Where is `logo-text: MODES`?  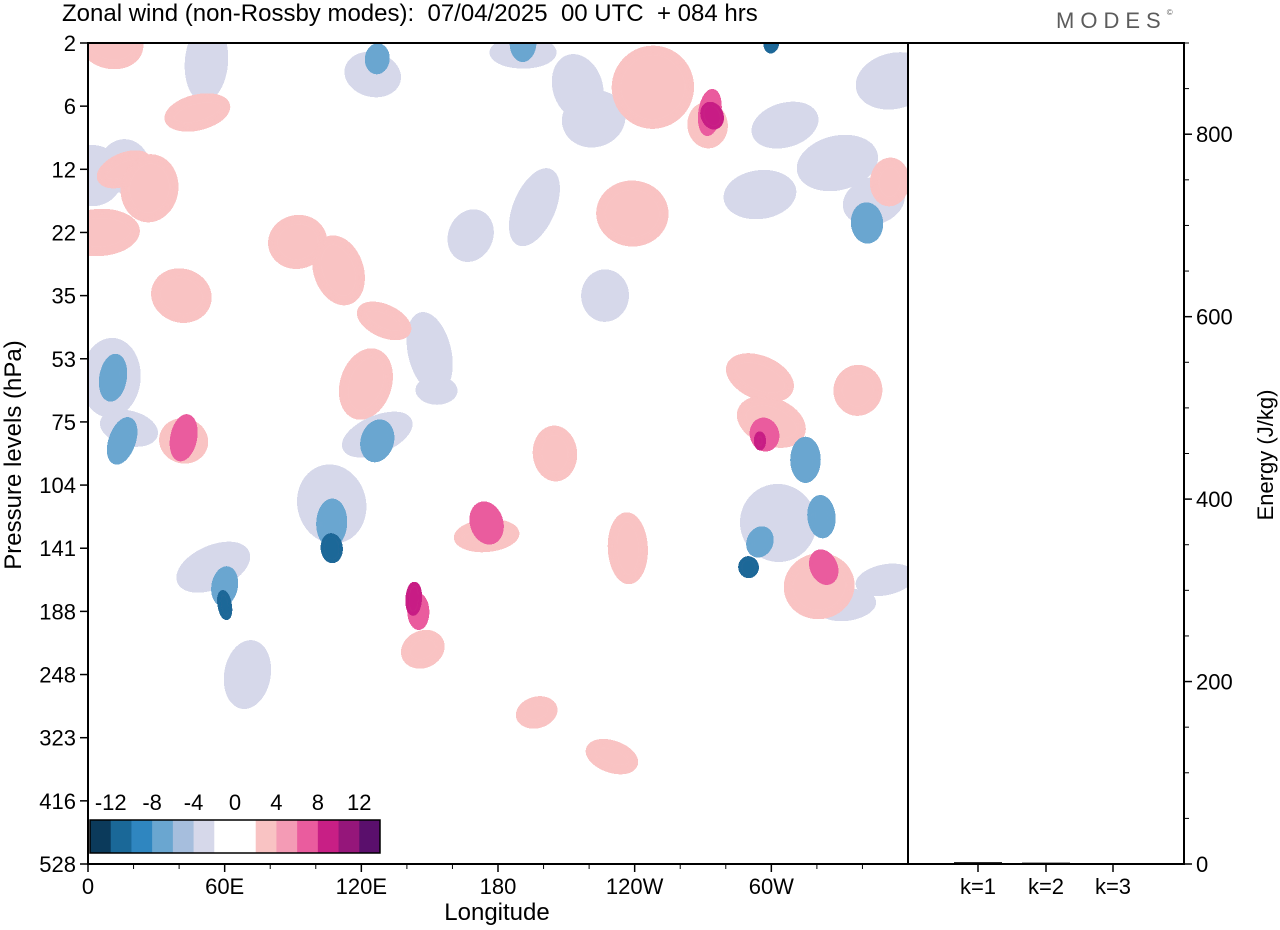 logo-text: MODES is located at coordinates (1111, 20).